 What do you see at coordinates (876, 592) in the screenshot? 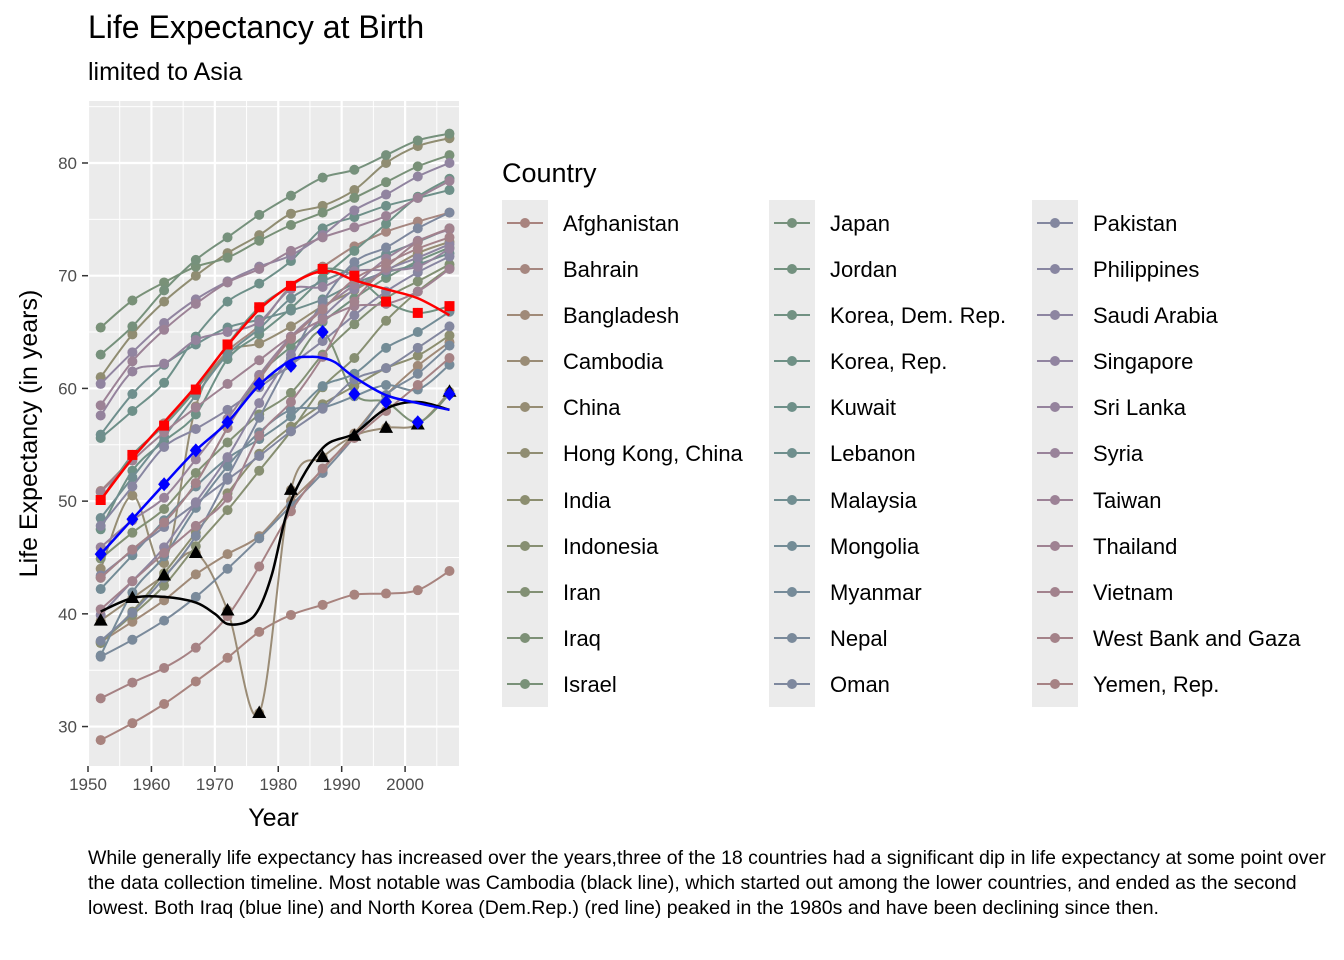
I see `legend-label: Myanmar` at bounding box center [876, 592].